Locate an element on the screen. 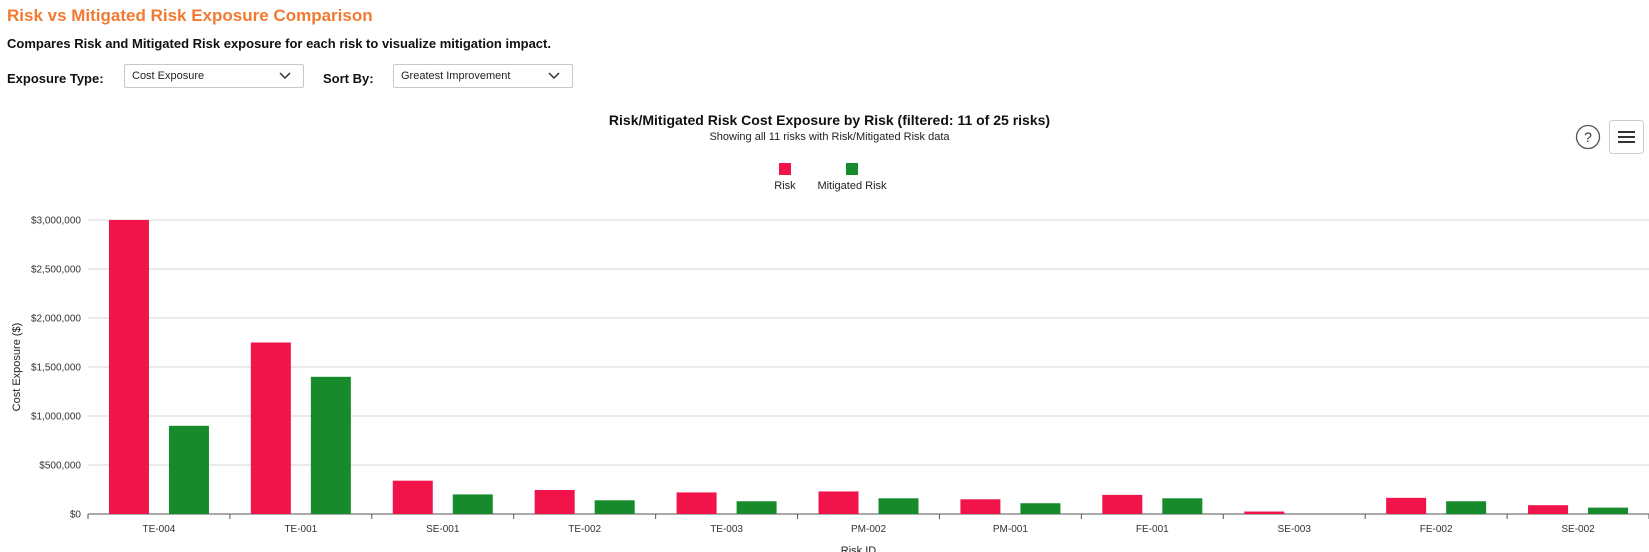 This screenshot has height=552, width=1649. y-tick-label: $1,500,000 is located at coordinates (56, 368).